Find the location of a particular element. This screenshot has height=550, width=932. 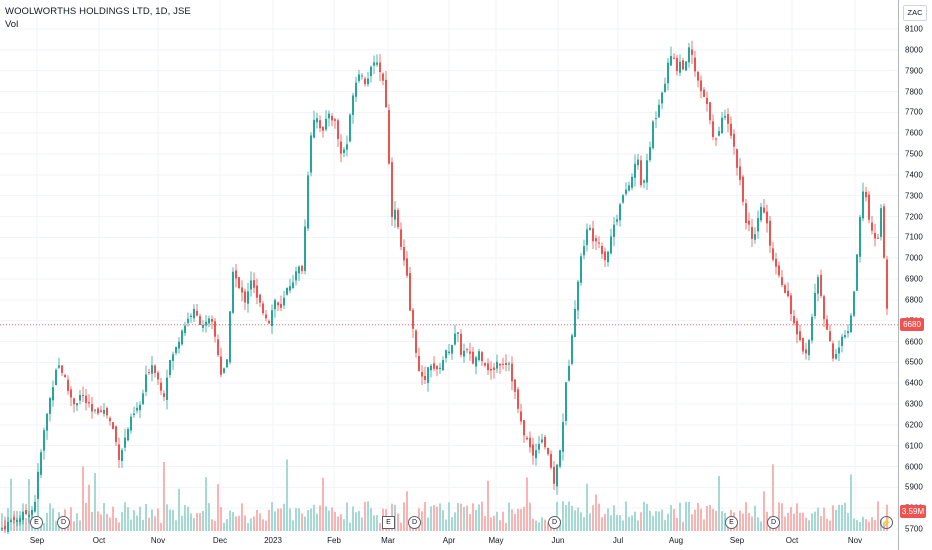

bolt-icon: ⚡ is located at coordinates (886, 522).